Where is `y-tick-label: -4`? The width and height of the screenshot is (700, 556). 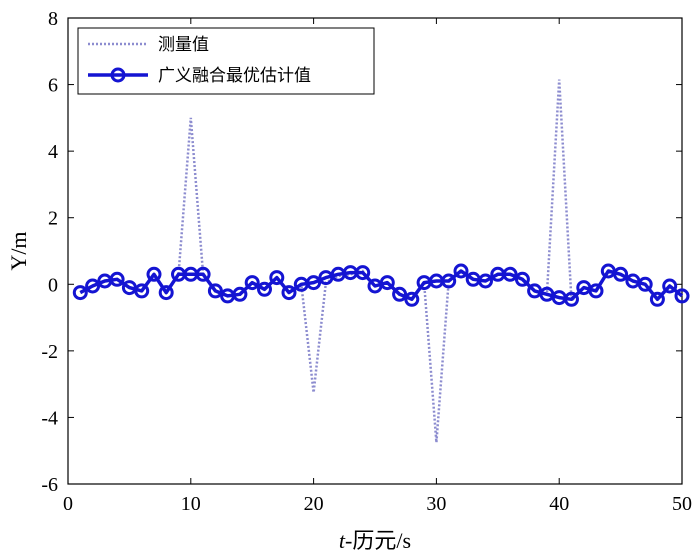
y-tick-label: -4 is located at coordinates (49, 418).